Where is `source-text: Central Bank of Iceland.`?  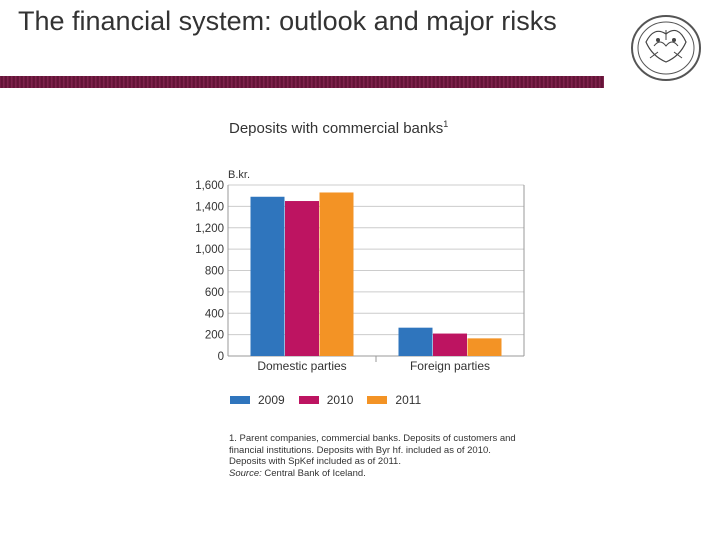 source-text: Central Bank of Iceland. is located at coordinates (313, 473).